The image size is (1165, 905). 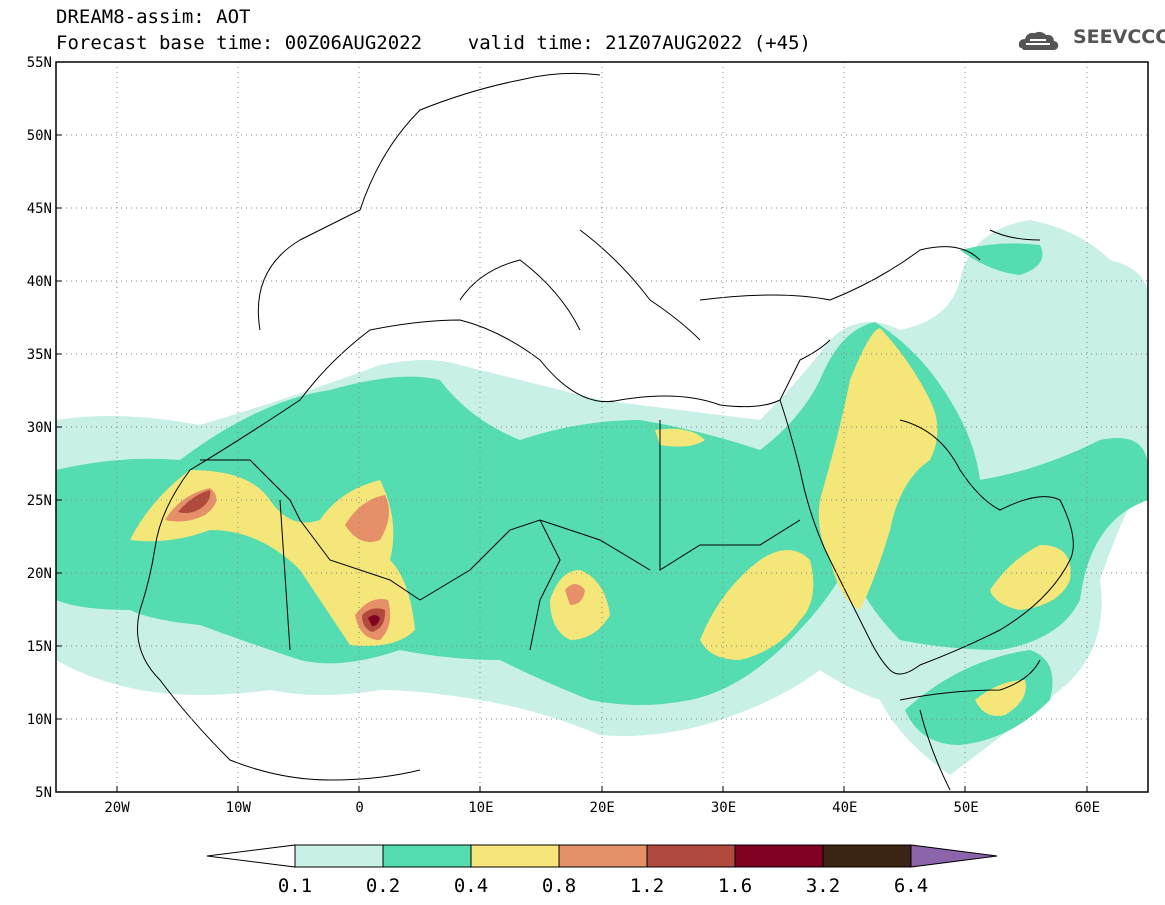 What do you see at coordinates (39, 63) in the screenshot?
I see `lat-tick-label: 55N` at bounding box center [39, 63].